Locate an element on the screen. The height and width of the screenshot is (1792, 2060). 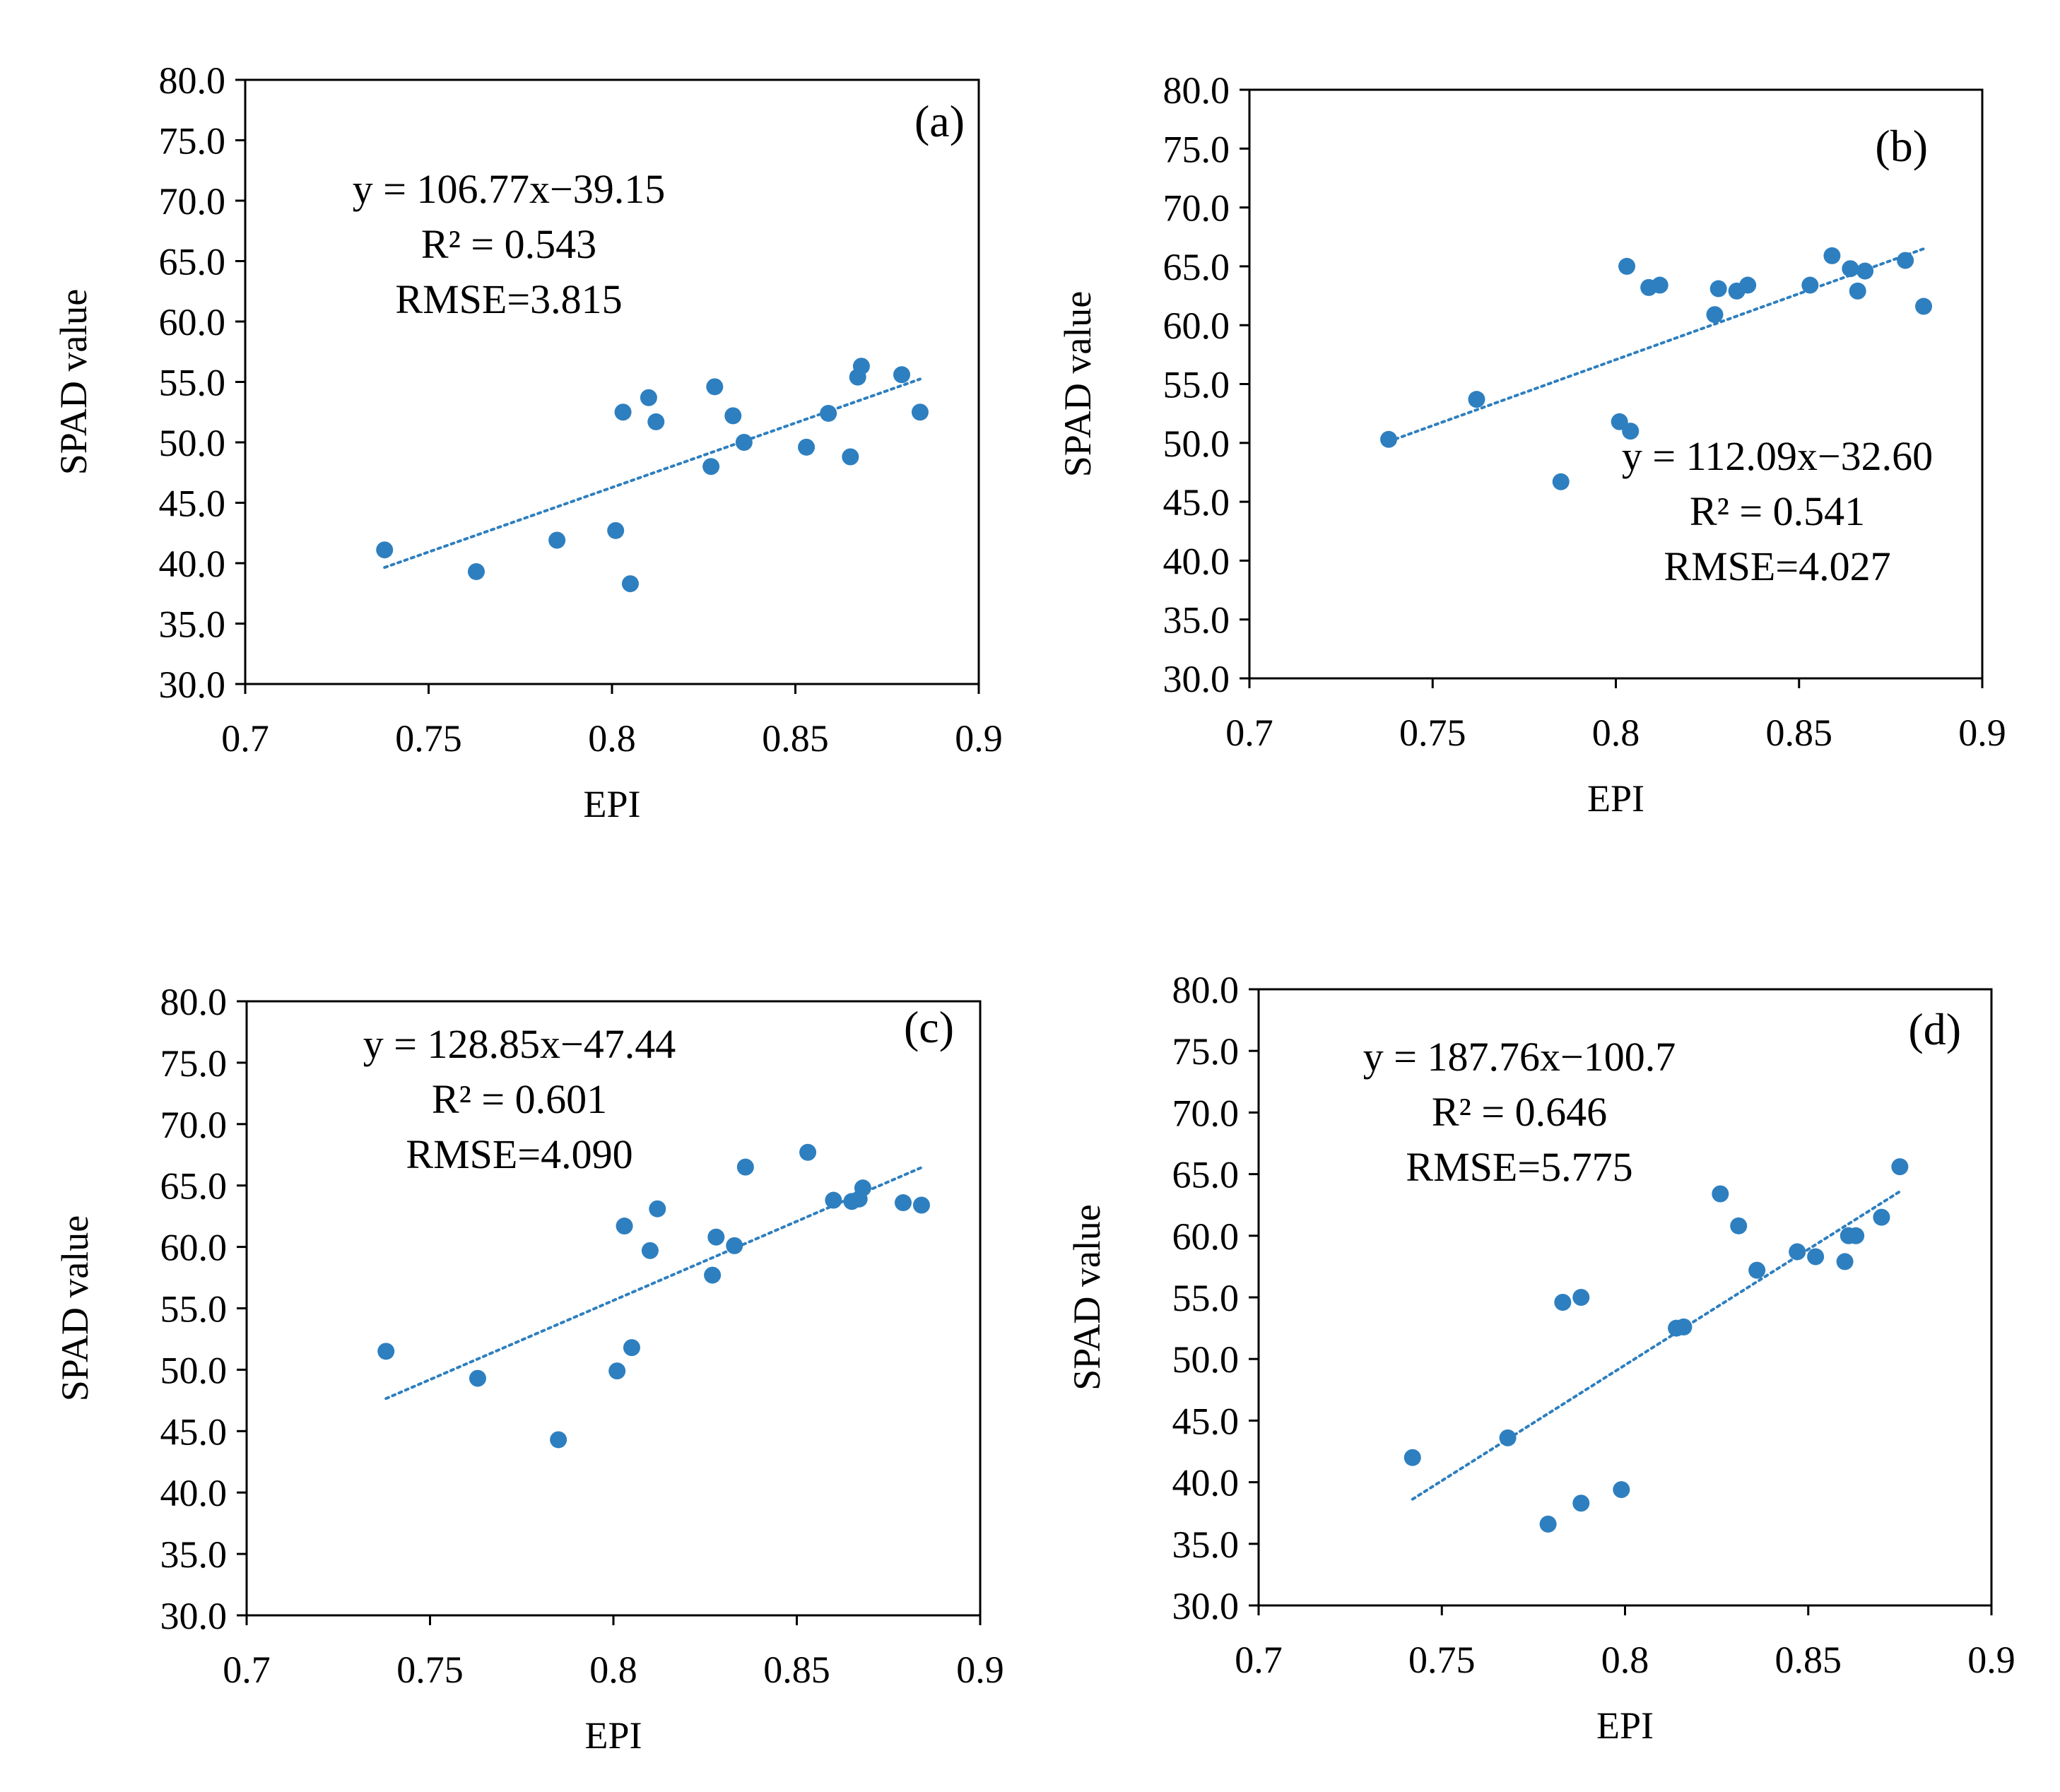
y-tick-label: 65.0 is located at coordinates (194, 1186).